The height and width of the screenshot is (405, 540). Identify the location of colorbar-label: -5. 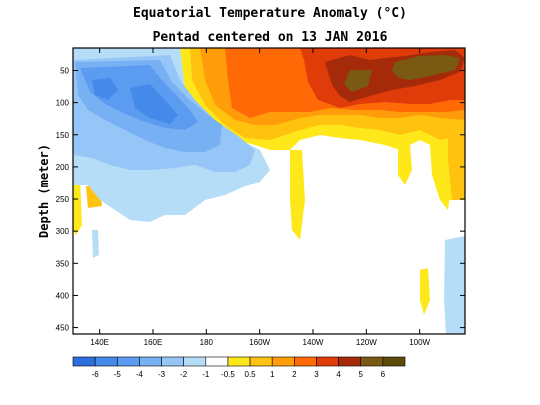
(118, 374).